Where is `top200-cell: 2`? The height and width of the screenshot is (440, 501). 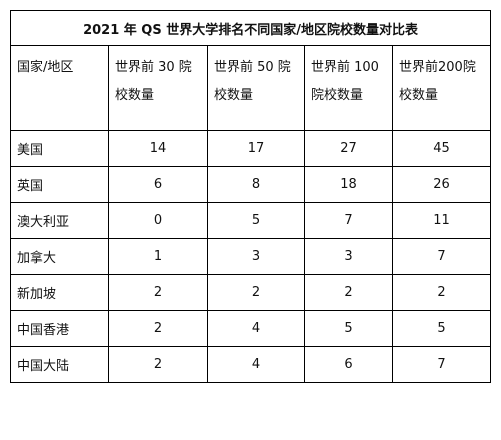 top200-cell: 2 is located at coordinates (441, 292).